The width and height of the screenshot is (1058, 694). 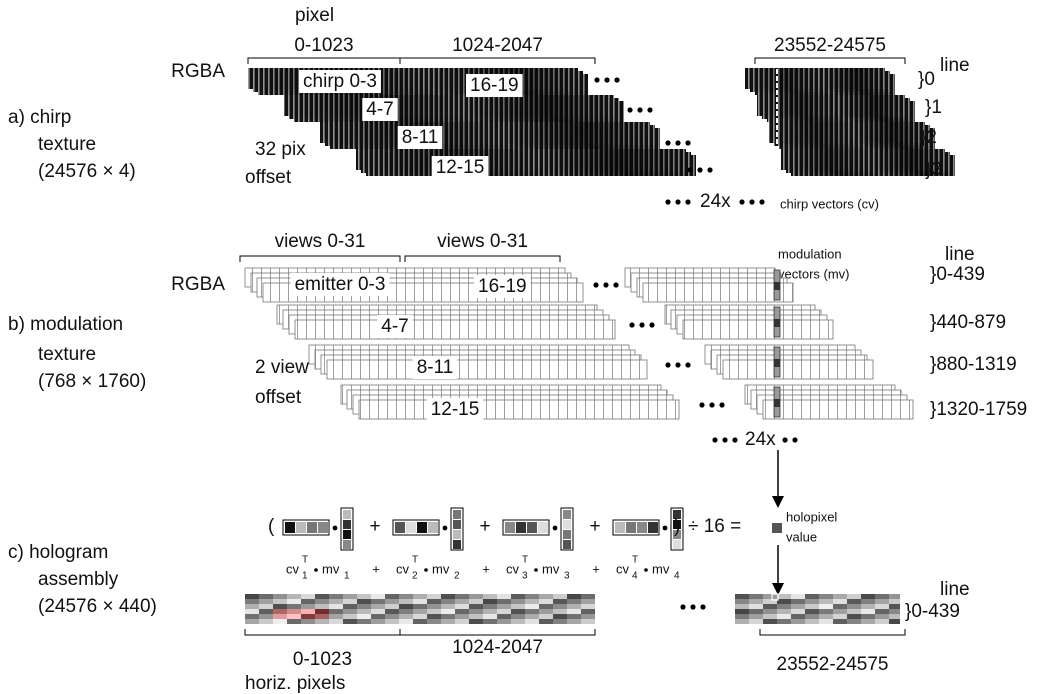 I want to click on line-header: line, so click(x=960, y=254).